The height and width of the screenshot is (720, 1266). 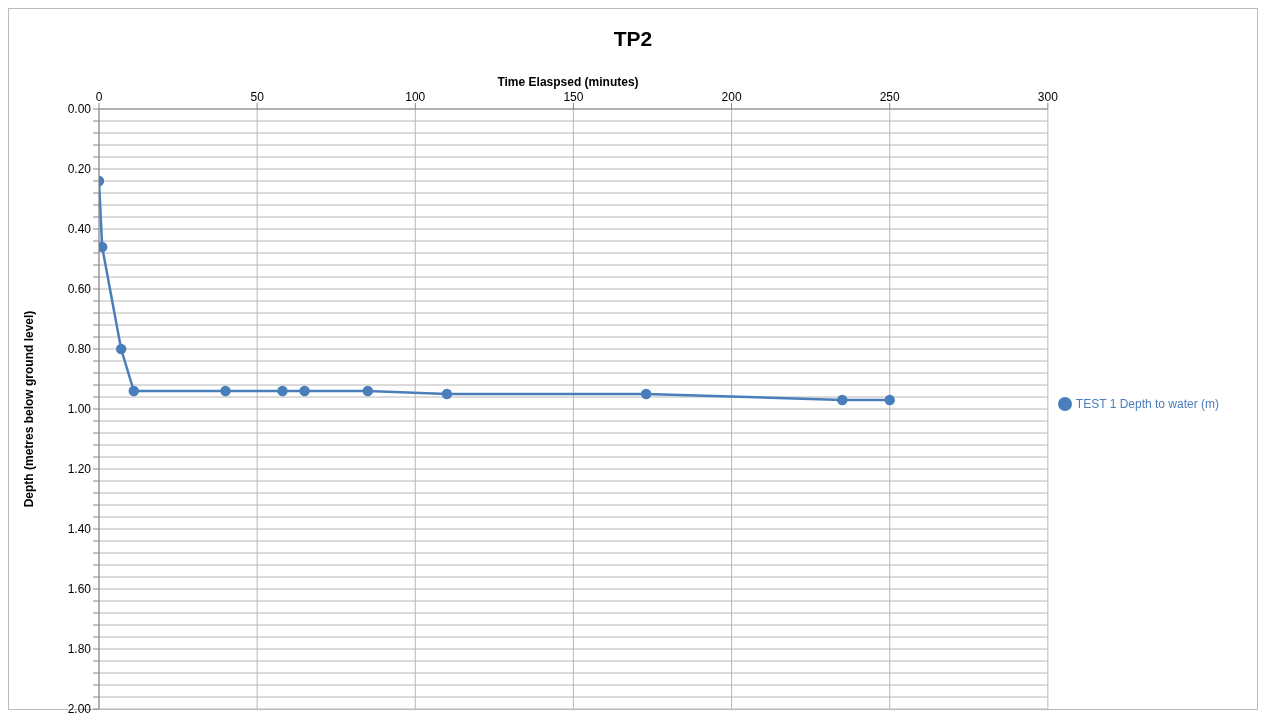 What do you see at coordinates (415, 97) in the screenshot?
I see `x-tick-label: 100` at bounding box center [415, 97].